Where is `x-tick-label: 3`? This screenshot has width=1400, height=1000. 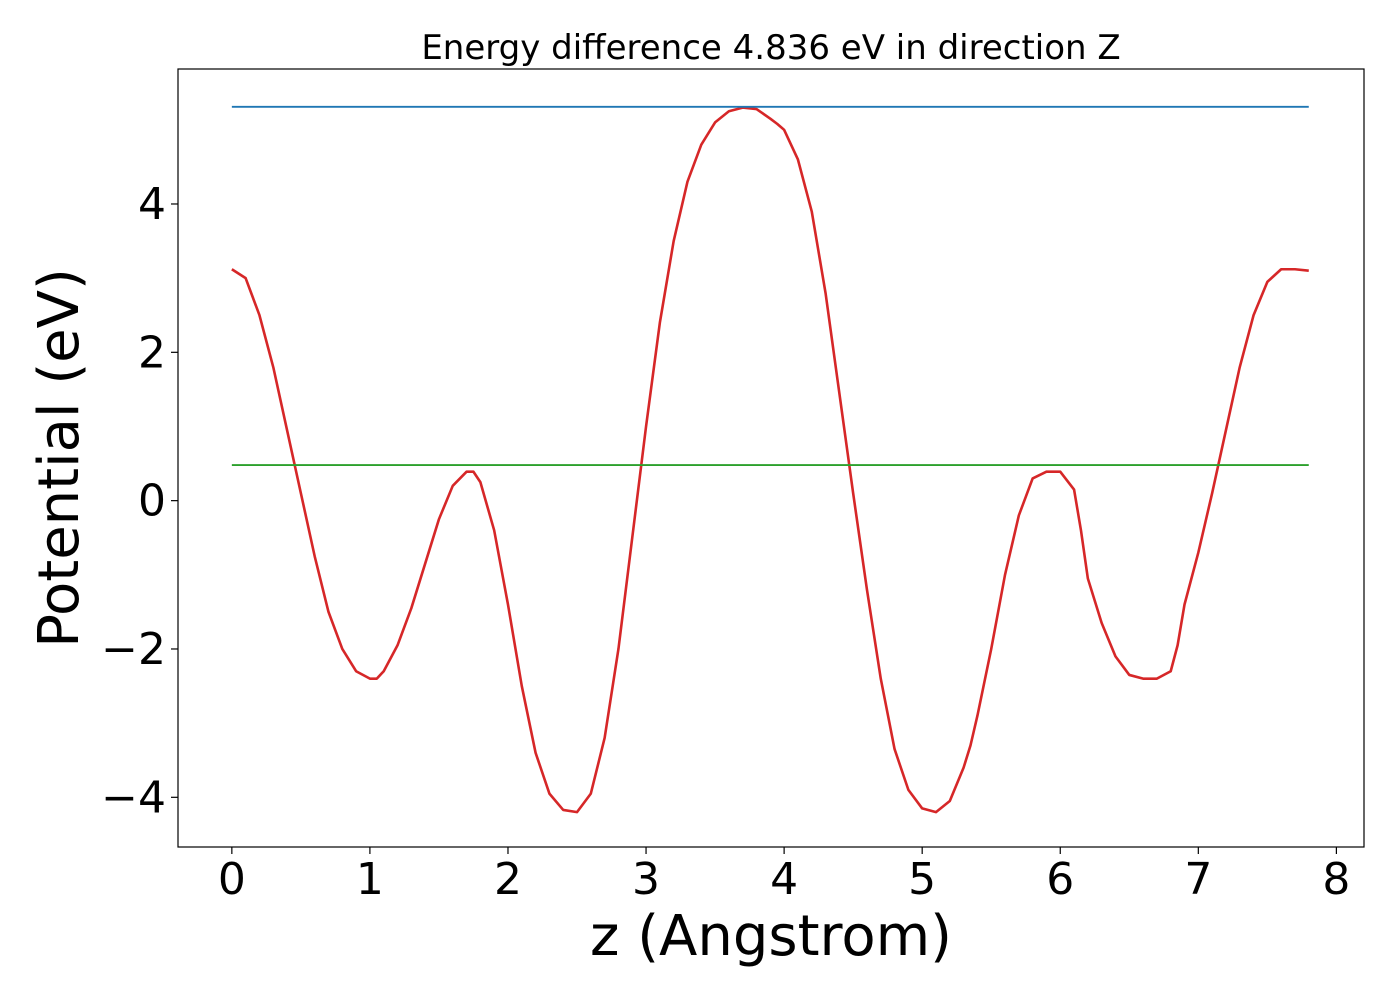 x-tick-label: 3 is located at coordinates (646, 879).